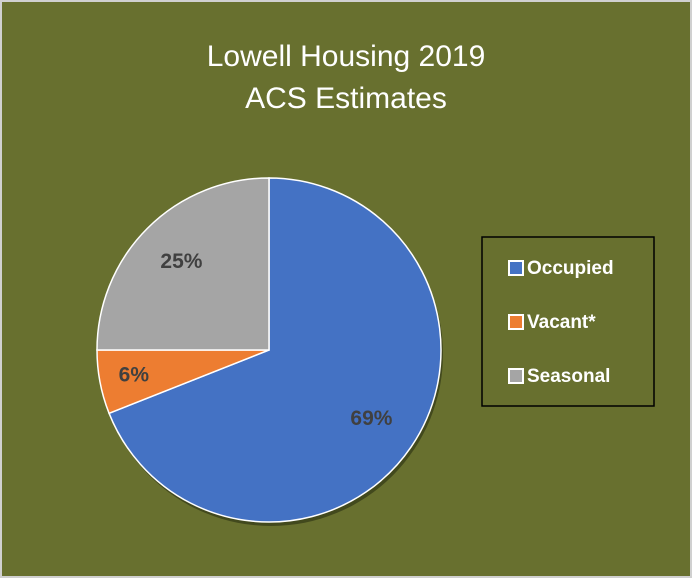 The image size is (692, 578). I want to click on data-label: 6%, so click(134, 374).